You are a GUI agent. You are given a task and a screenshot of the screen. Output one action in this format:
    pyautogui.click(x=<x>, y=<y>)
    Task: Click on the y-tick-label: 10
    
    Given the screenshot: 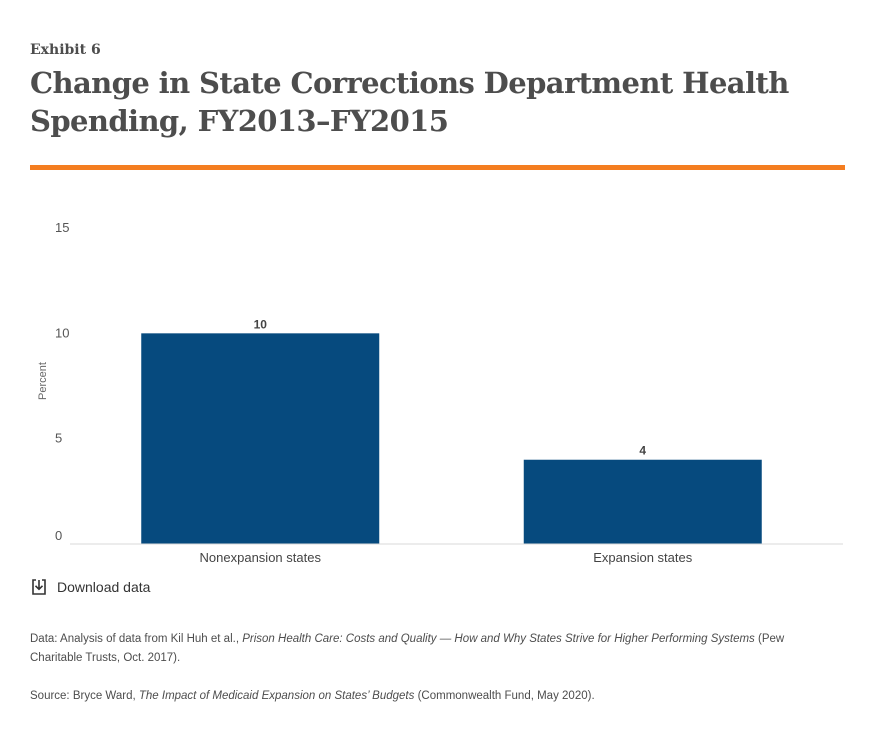 What is the action you would take?
    pyautogui.click(x=62, y=332)
    